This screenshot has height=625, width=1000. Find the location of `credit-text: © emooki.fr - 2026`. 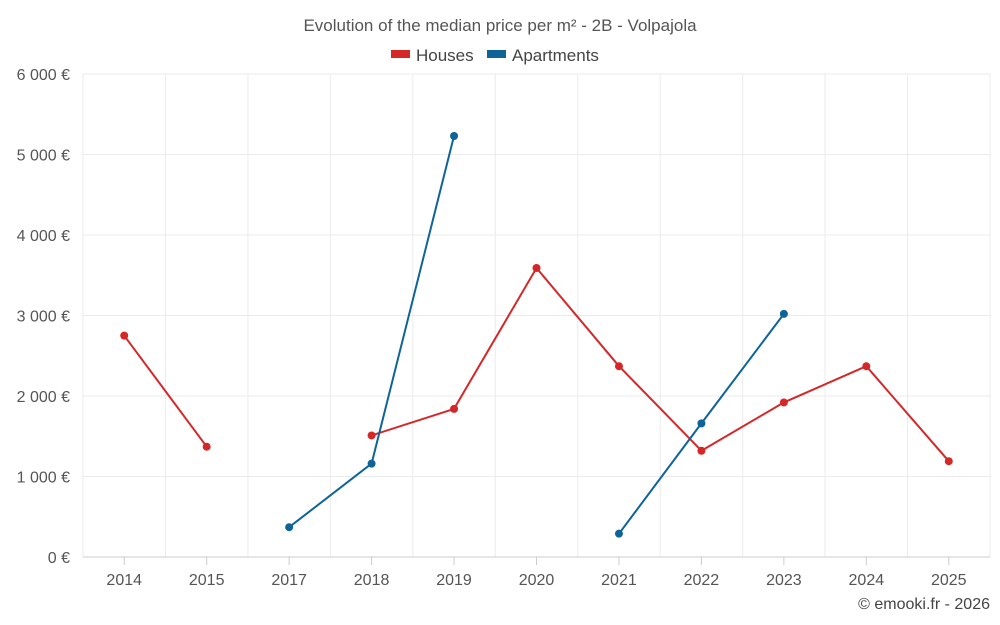

credit-text: © emooki.fr - 2026 is located at coordinates (924, 604).